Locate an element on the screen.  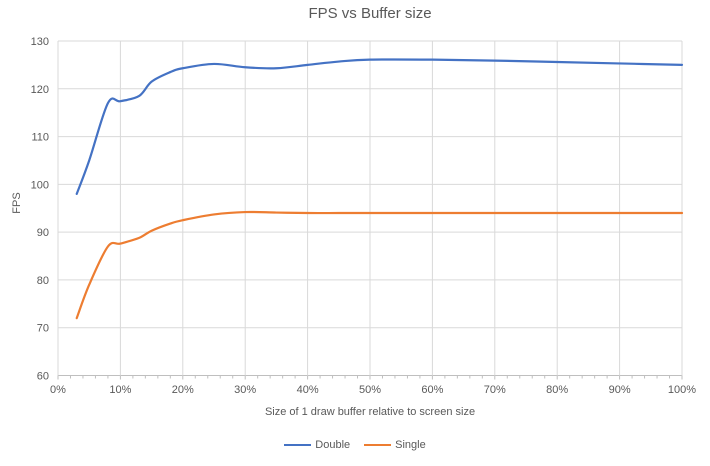
legend-label-single: Single is located at coordinates (410, 445).